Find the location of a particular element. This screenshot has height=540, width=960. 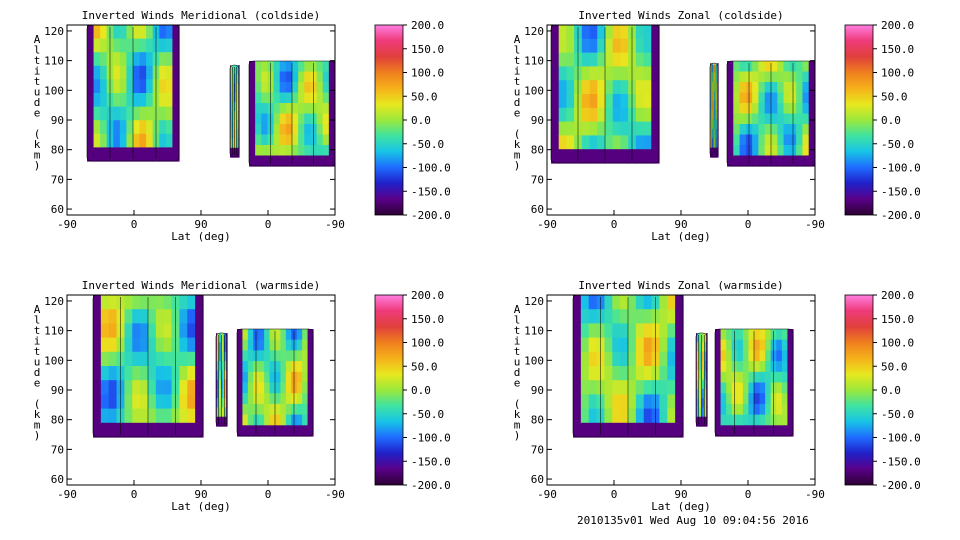

data-region-outline is located at coordinates (133, 93).